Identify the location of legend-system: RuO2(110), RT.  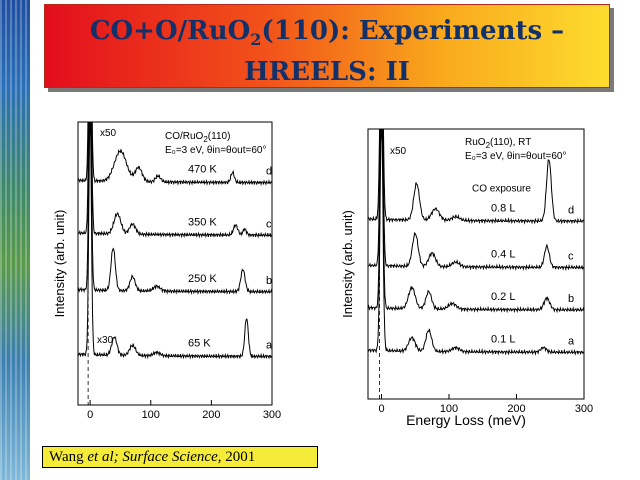
(498, 143).